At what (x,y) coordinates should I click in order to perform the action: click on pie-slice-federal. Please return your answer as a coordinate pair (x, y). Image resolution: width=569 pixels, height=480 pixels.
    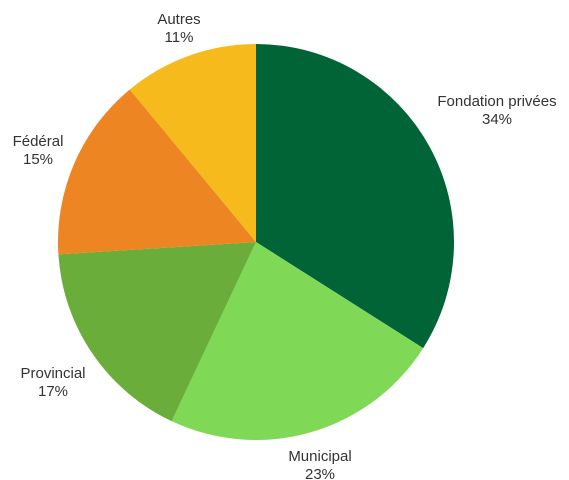
    Looking at the image, I should click on (157, 172).